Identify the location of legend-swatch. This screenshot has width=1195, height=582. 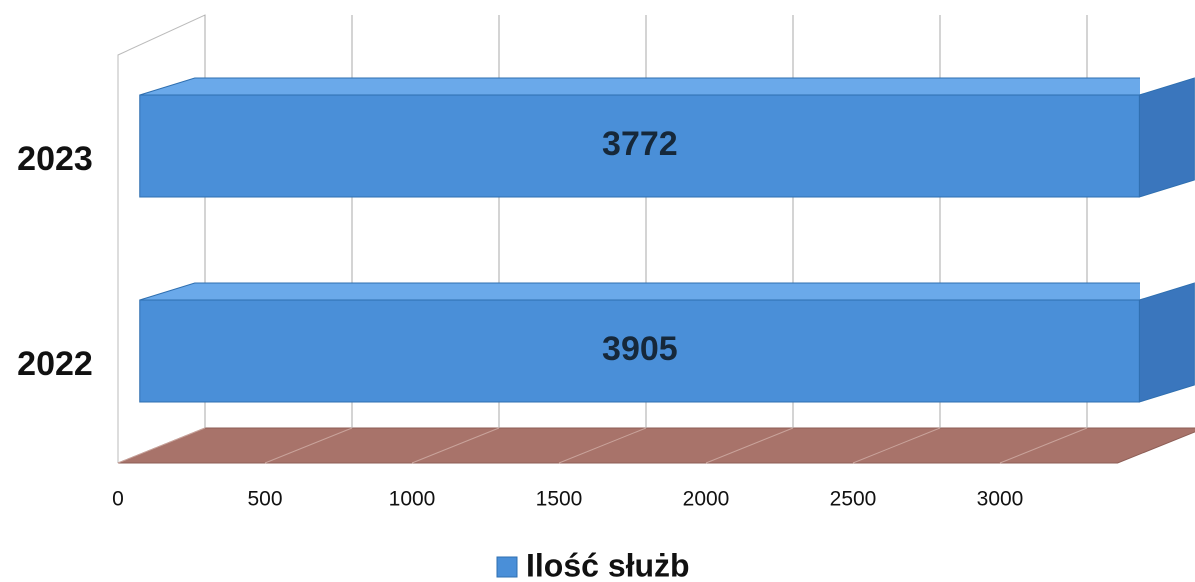
(507, 567).